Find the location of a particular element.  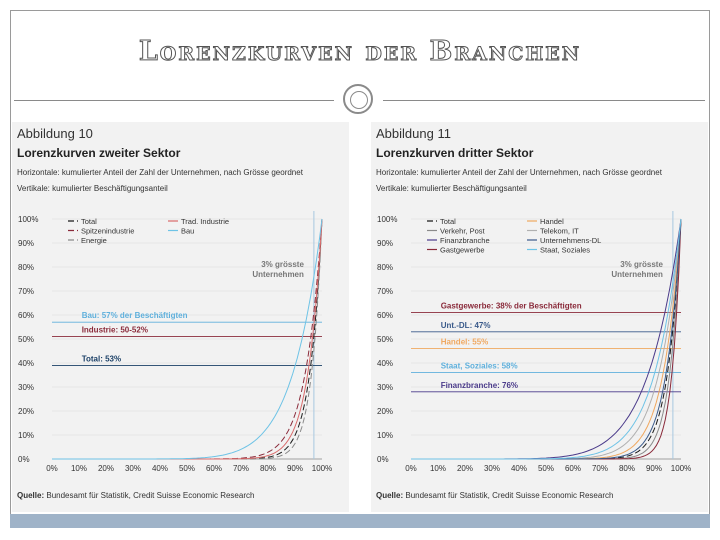

legend-label: Unternehmens-DL is located at coordinates (570, 240).